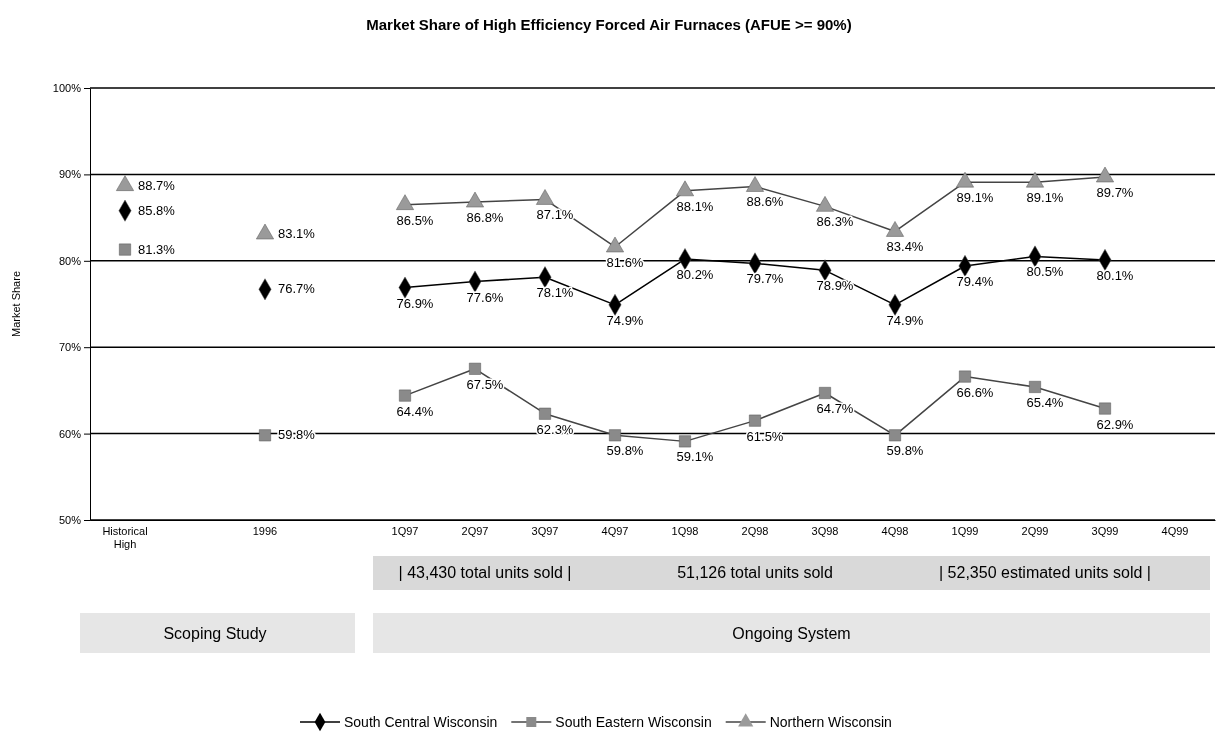 This screenshot has width=1218, height=740. What do you see at coordinates (405, 531) in the screenshot?
I see `x-tick-label: 1Q97` at bounding box center [405, 531].